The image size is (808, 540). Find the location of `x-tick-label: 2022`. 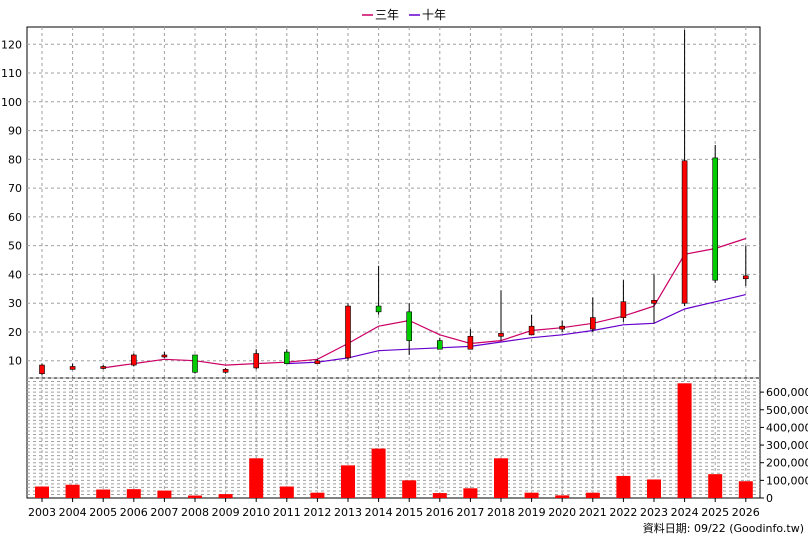

x-tick-label: 2022 is located at coordinates (623, 512).